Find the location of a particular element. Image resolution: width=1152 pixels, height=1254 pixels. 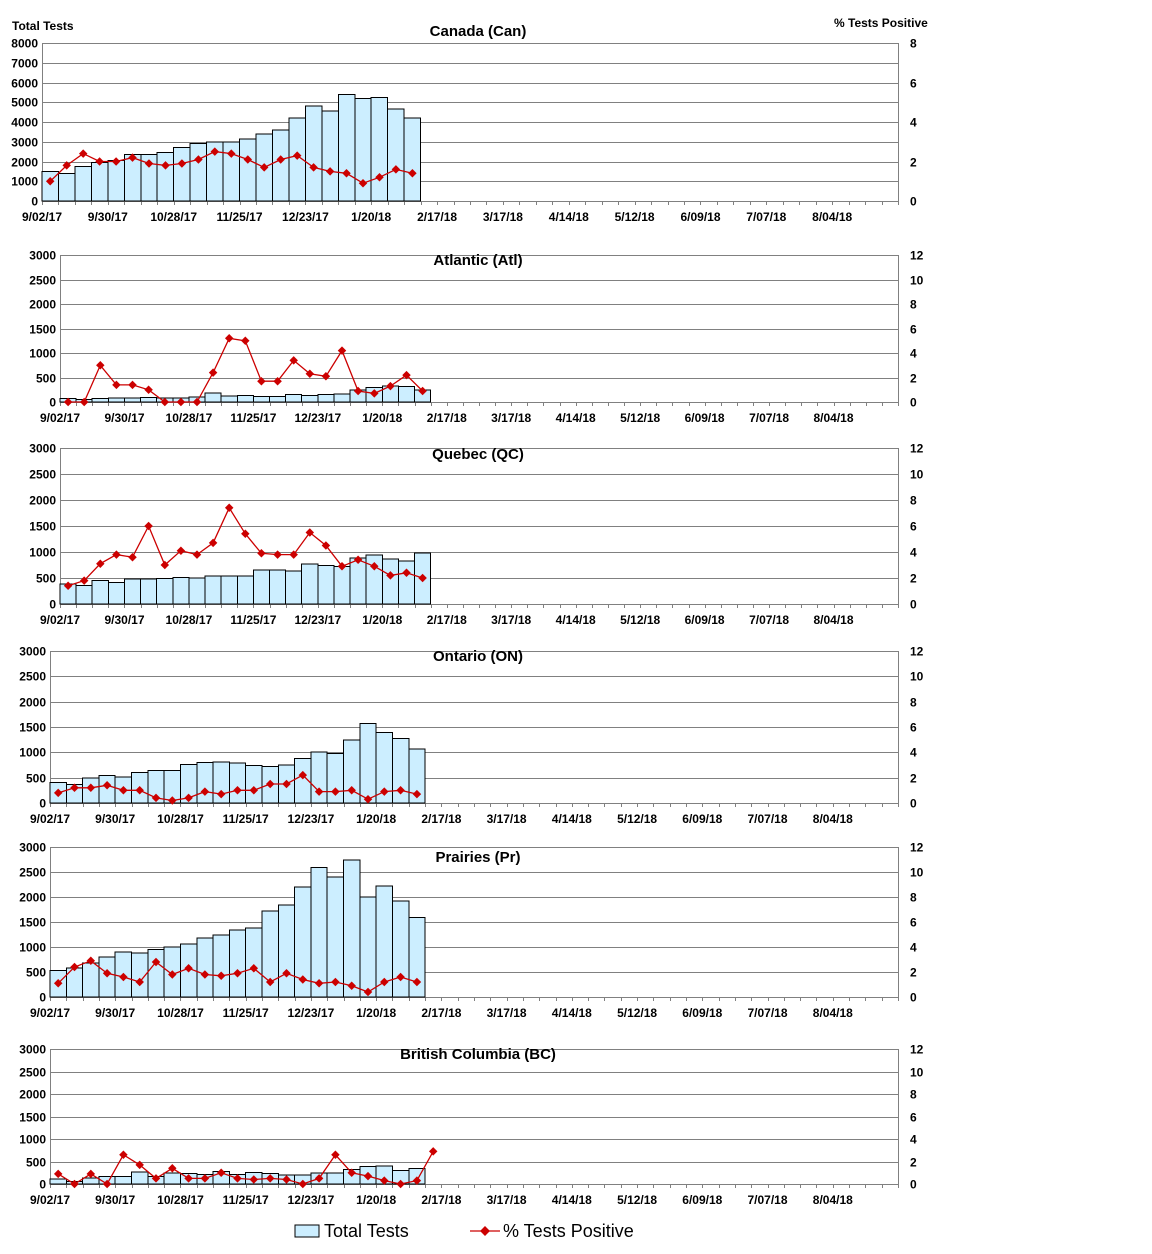

y-left-tick-label: 2500 is located at coordinates (32, 1073).